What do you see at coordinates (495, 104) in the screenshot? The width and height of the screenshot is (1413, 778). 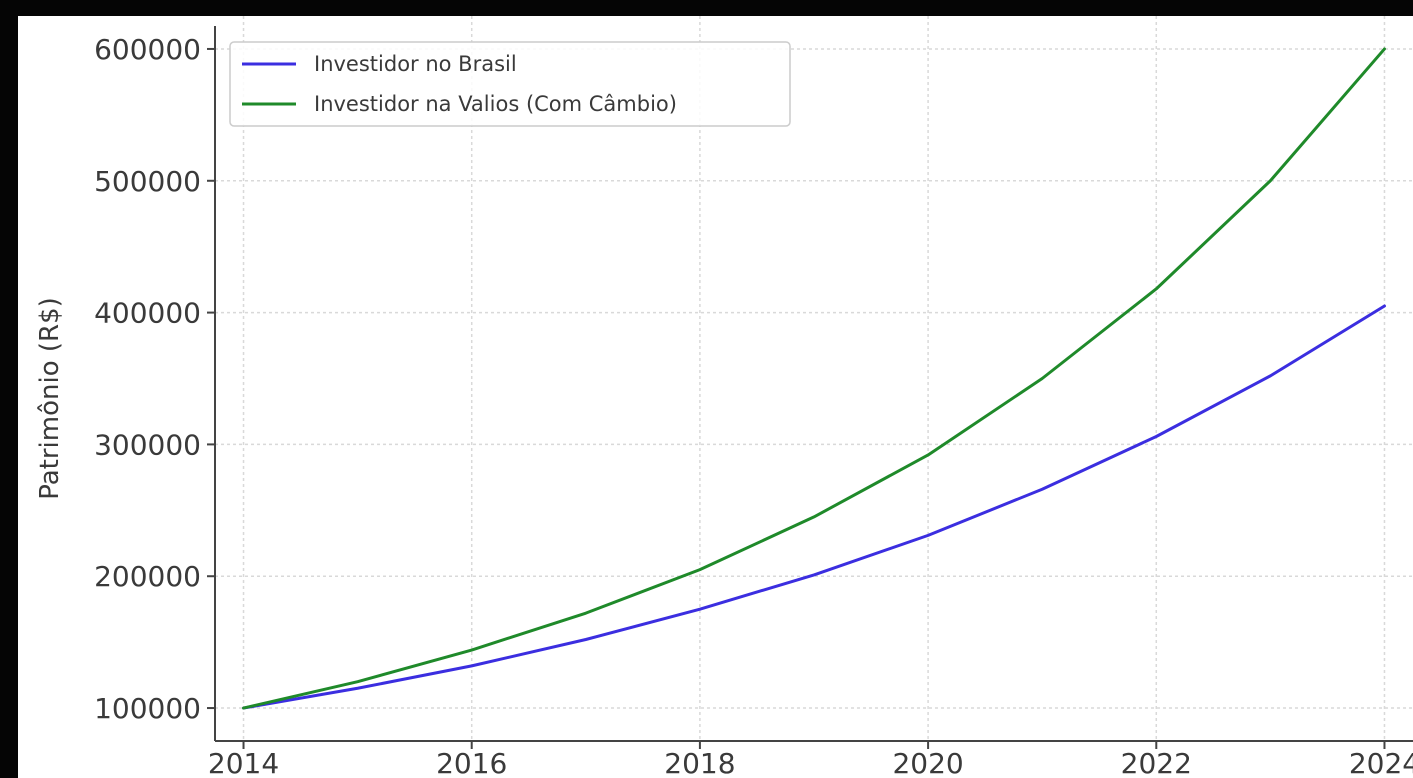 I see `legend-label-investidor-na-valios: Investidor na Valios (Com Câmbio)` at bounding box center [495, 104].